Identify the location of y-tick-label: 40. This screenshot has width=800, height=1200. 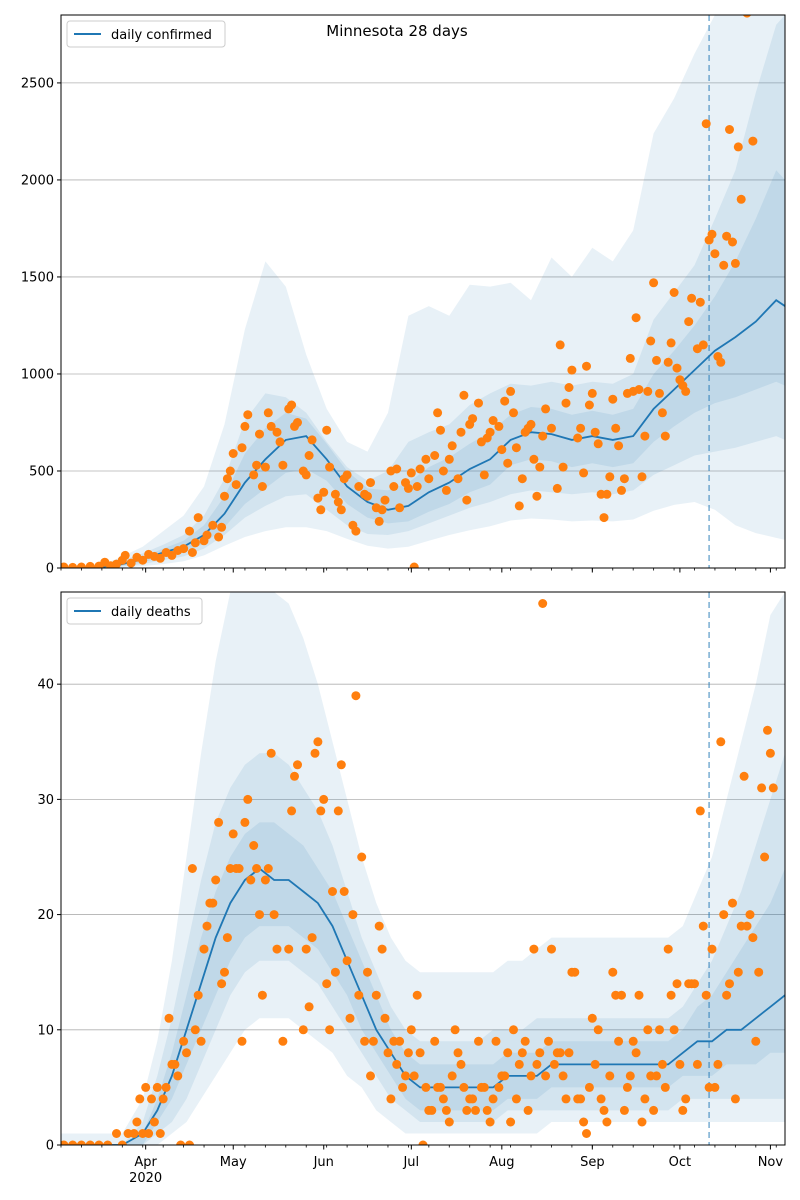
(45, 685).